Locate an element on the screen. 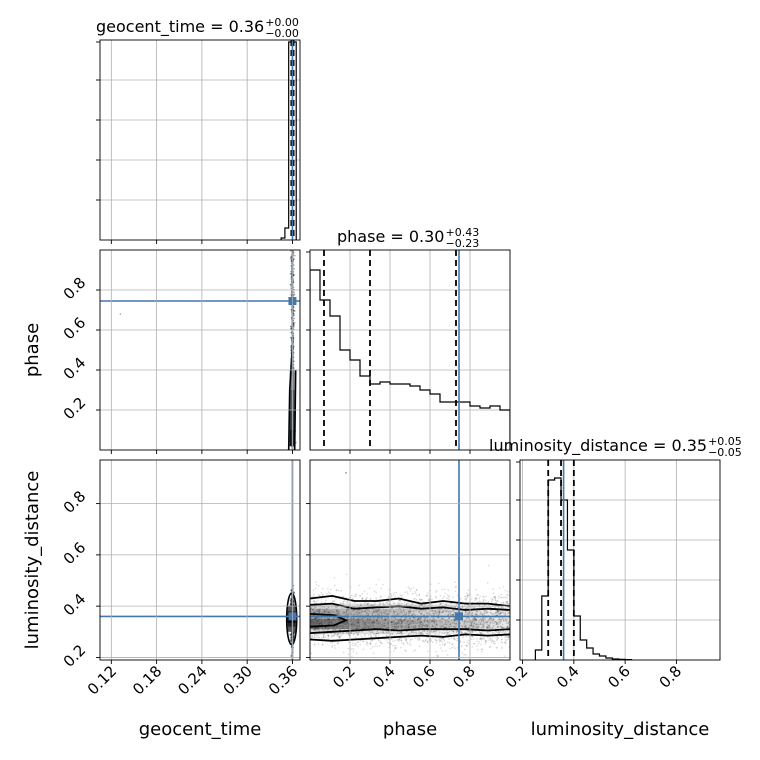 Image resolution: width=760 pixels, height=760 pixels. y-tick-label: 0.2 is located at coordinates (75, 409).